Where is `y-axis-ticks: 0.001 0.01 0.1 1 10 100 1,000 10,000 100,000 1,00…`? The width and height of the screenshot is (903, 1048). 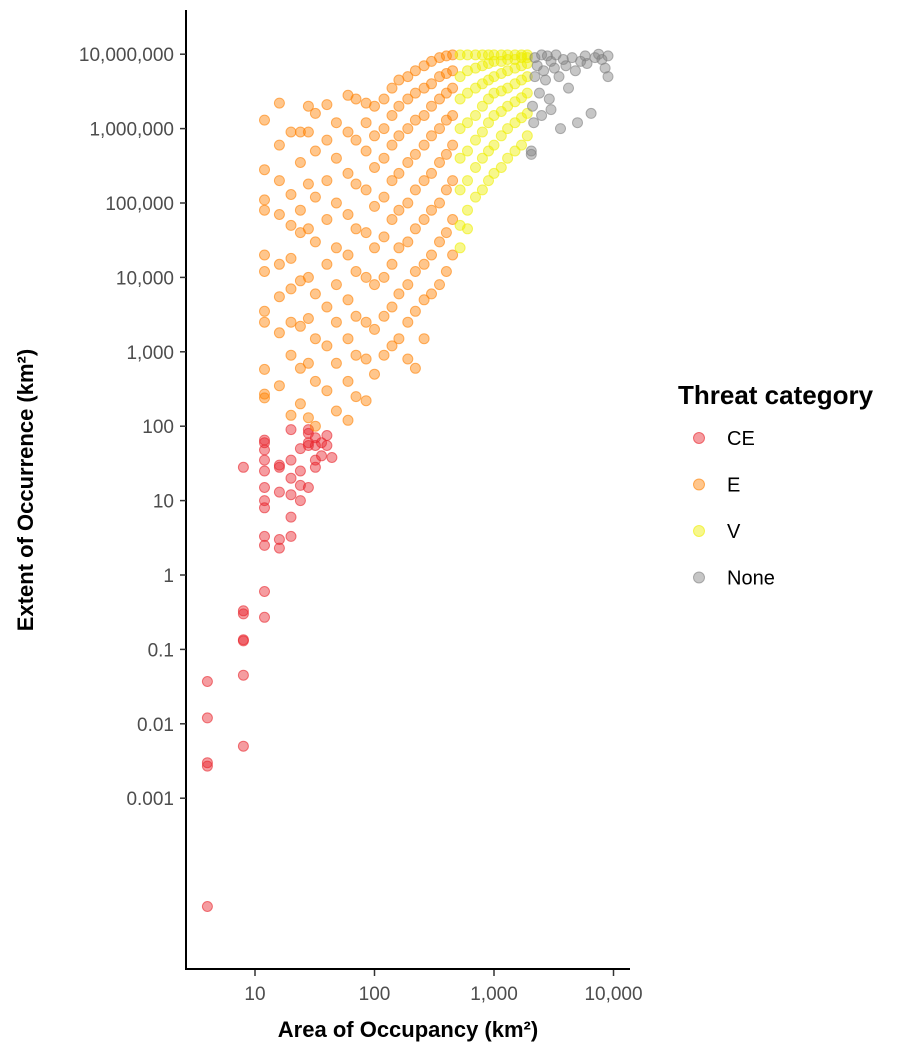
y-axis-ticks: 0.001 0.01 0.1 1 10 100 1,000 10,000 100,000 1,00… is located at coordinates (132, 427).